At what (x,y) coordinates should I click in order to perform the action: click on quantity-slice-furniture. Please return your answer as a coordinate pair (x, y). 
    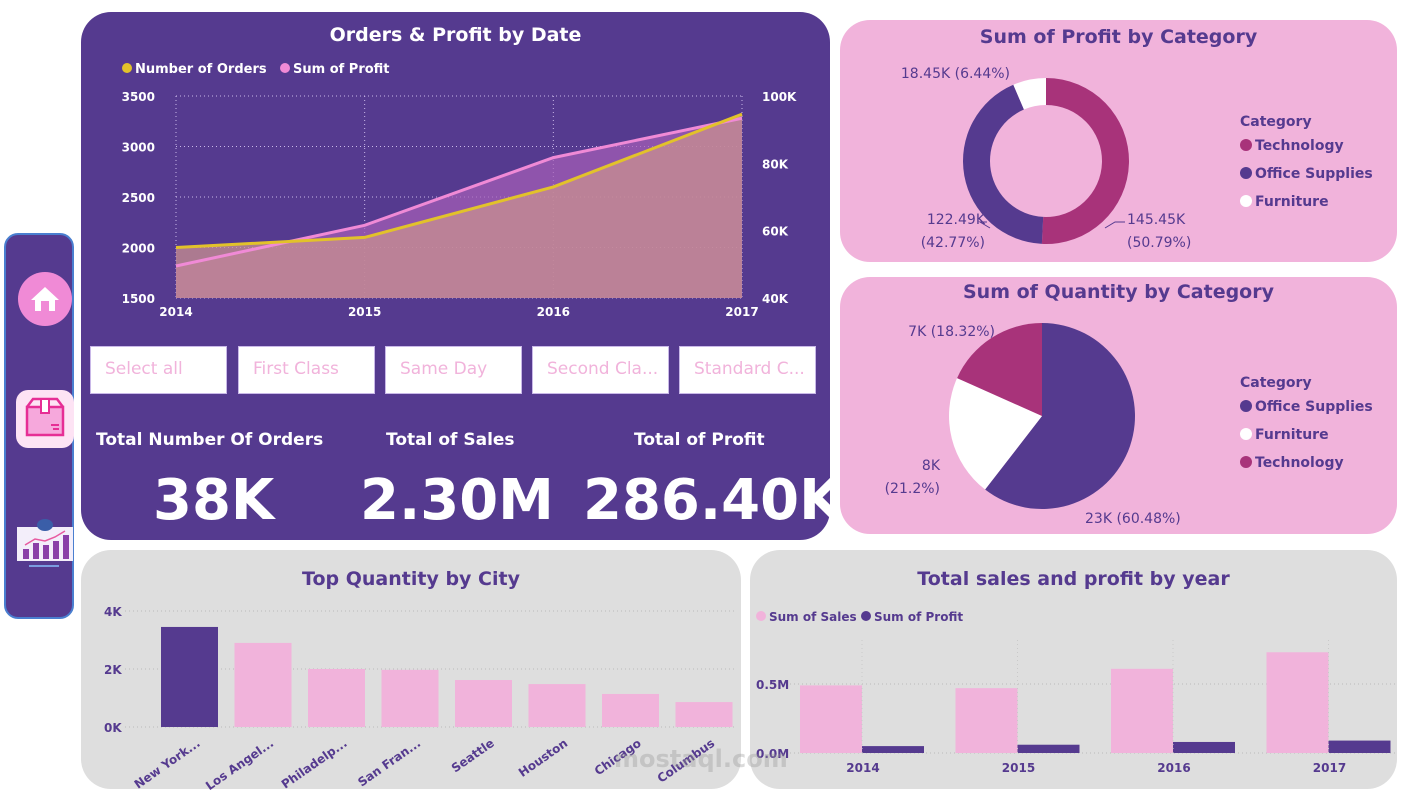
    Looking at the image, I should click on (995, 434).